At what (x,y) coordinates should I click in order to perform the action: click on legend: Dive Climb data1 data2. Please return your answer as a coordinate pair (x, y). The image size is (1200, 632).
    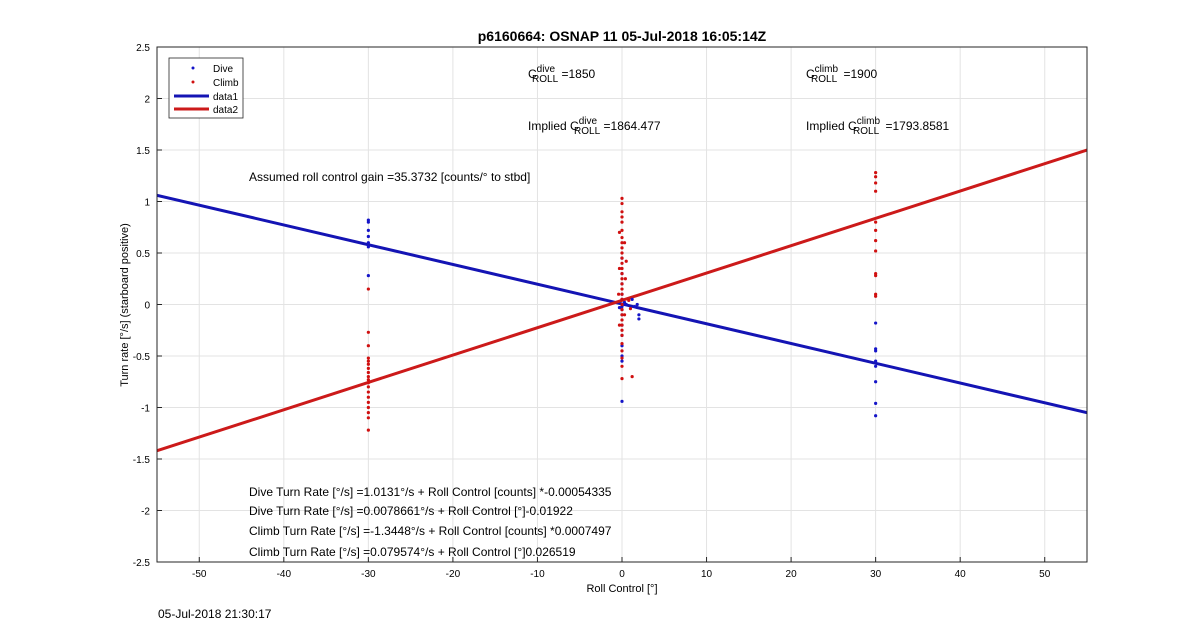
    Looking at the image, I should click on (206, 88).